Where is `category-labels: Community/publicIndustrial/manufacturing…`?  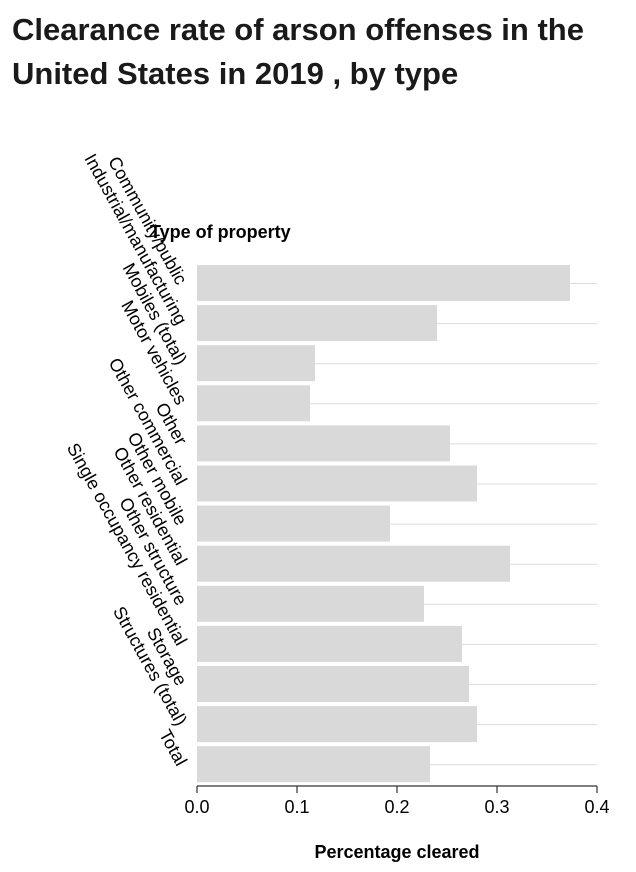 category-labels: Community/publicIndustrial/manufacturing… is located at coordinates (127, 459).